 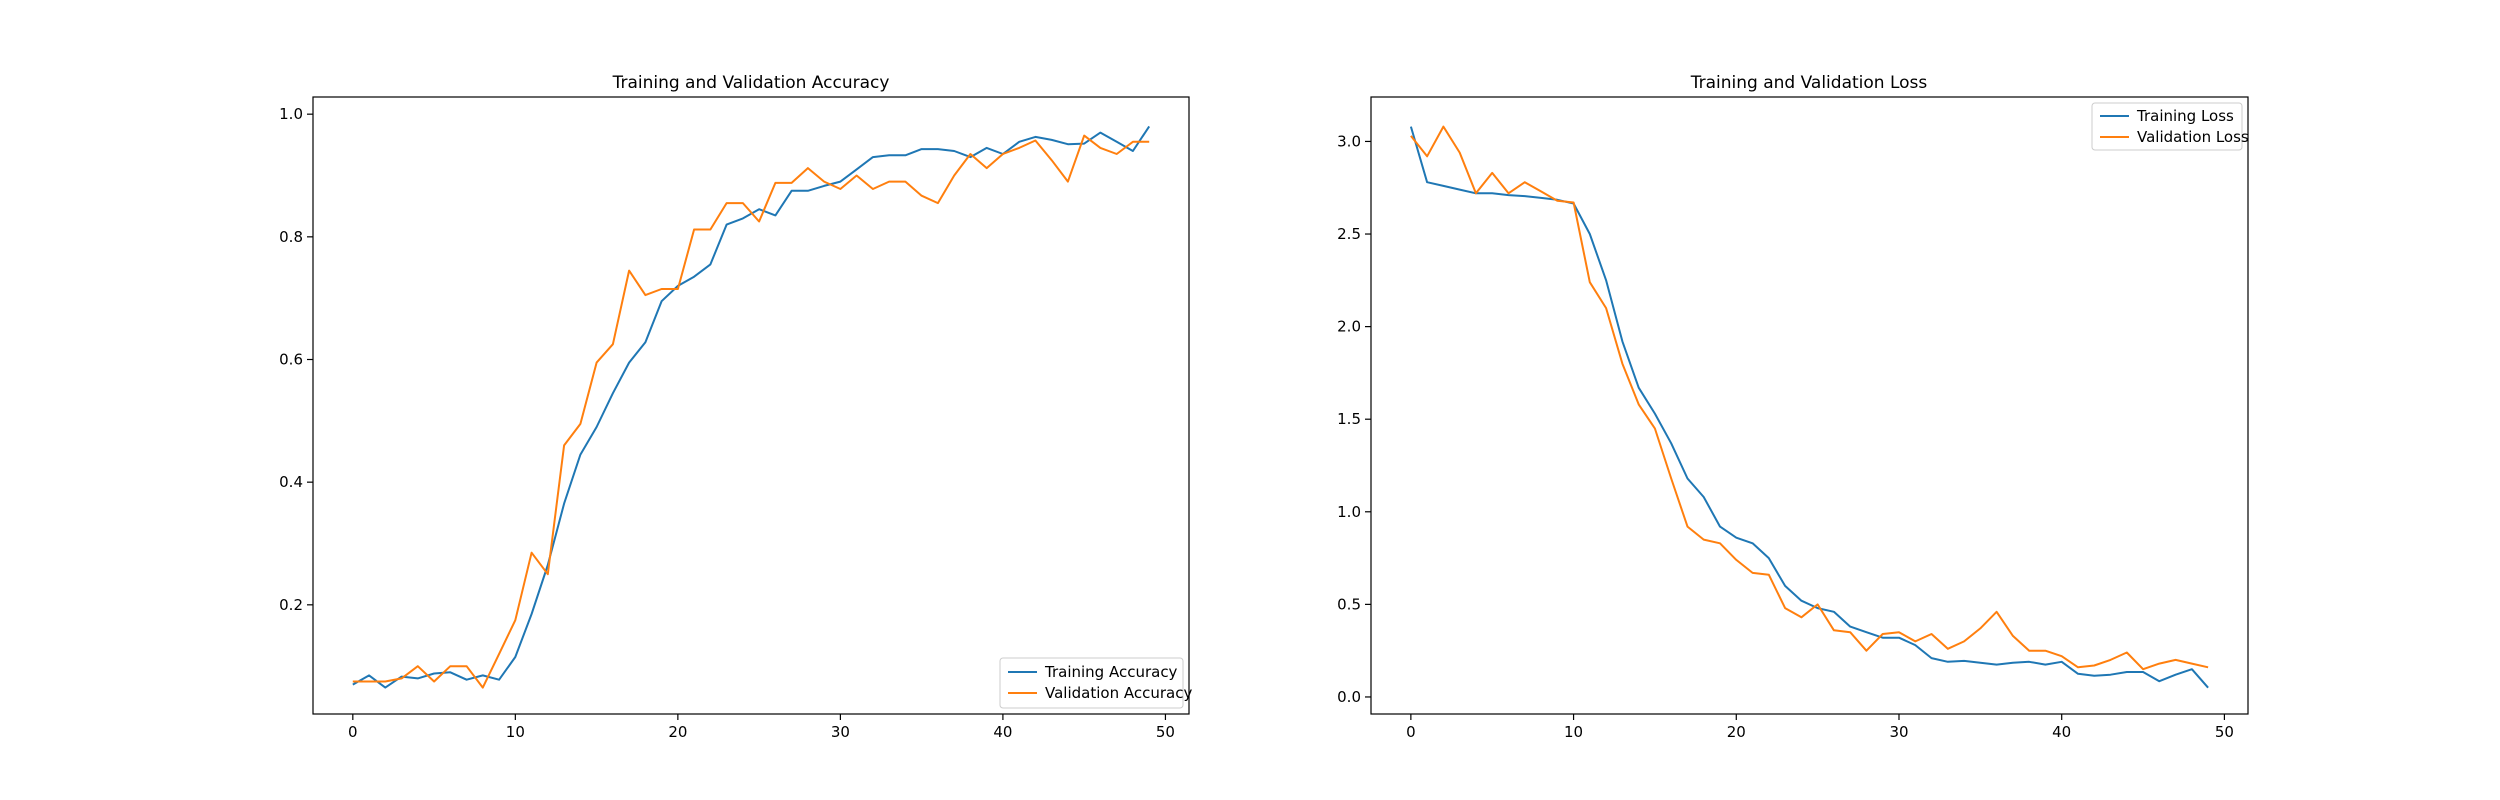 I want to click on loss-y-tick-label: 1.0, so click(x=1349, y=512).